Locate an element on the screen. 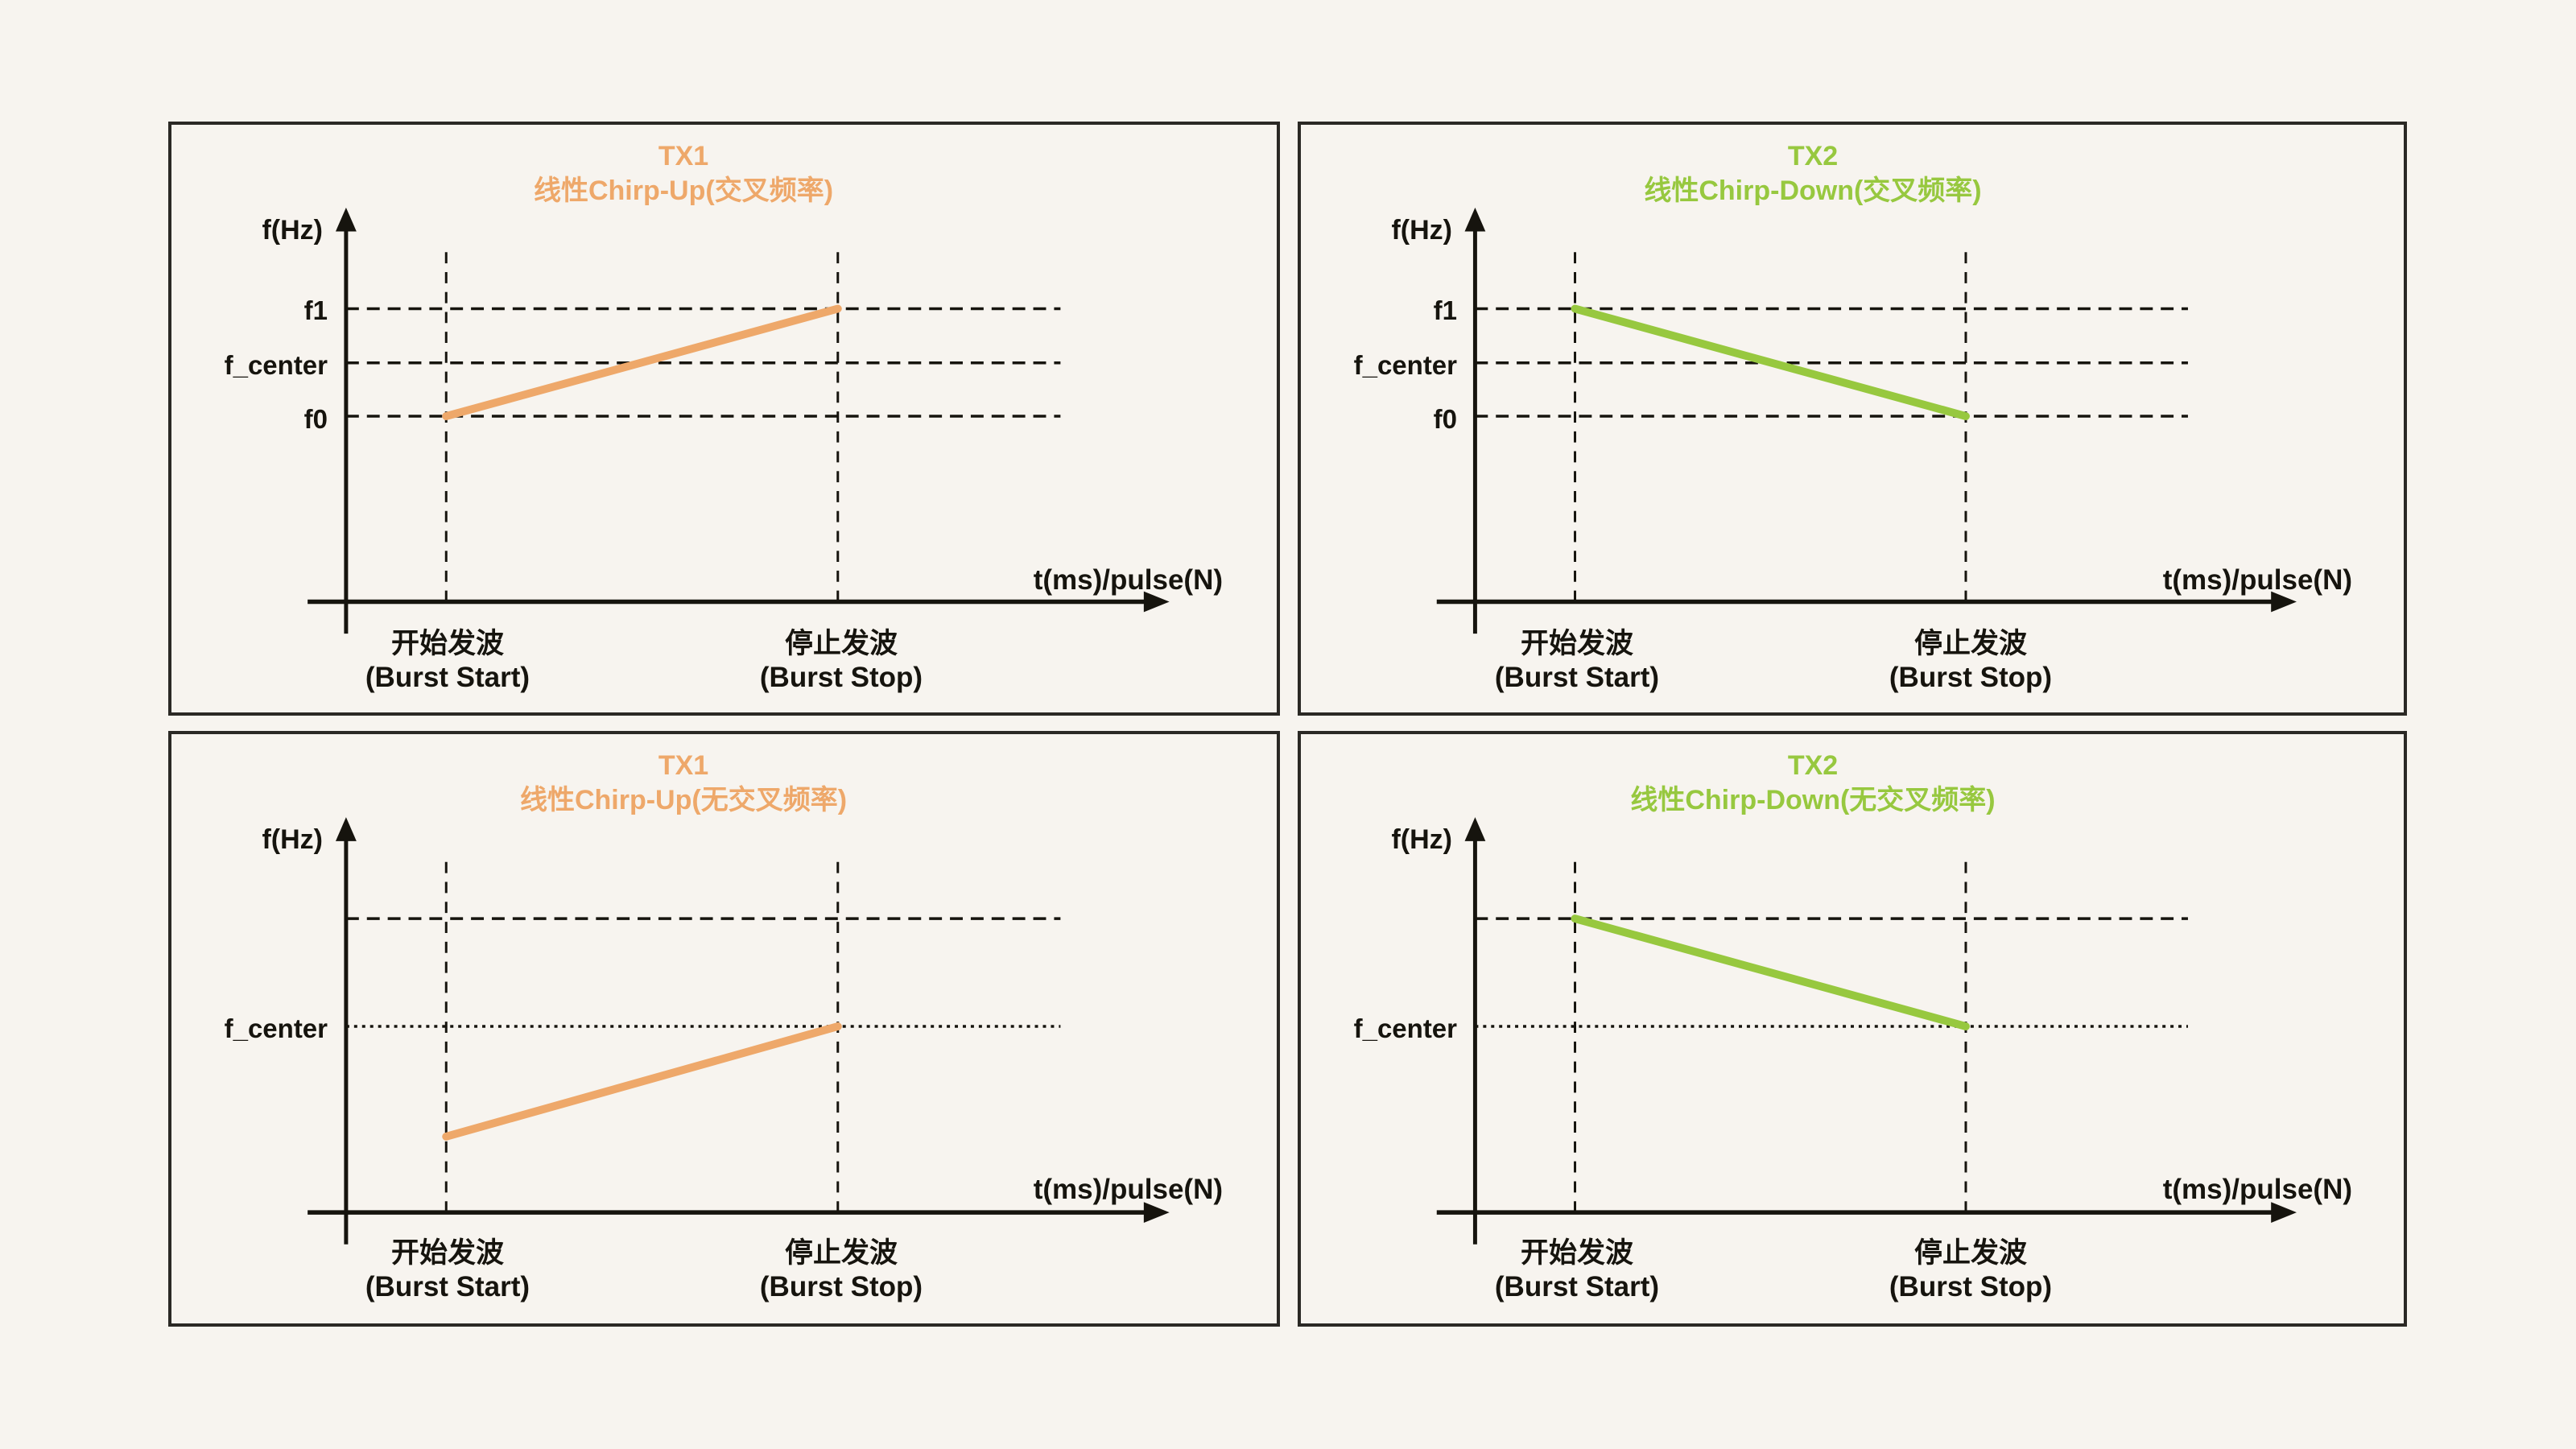 This screenshot has width=2576, height=1449. panel-title-line2: 线性Chirp-Down(交叉频率) is located at coordinates (1813, 190).